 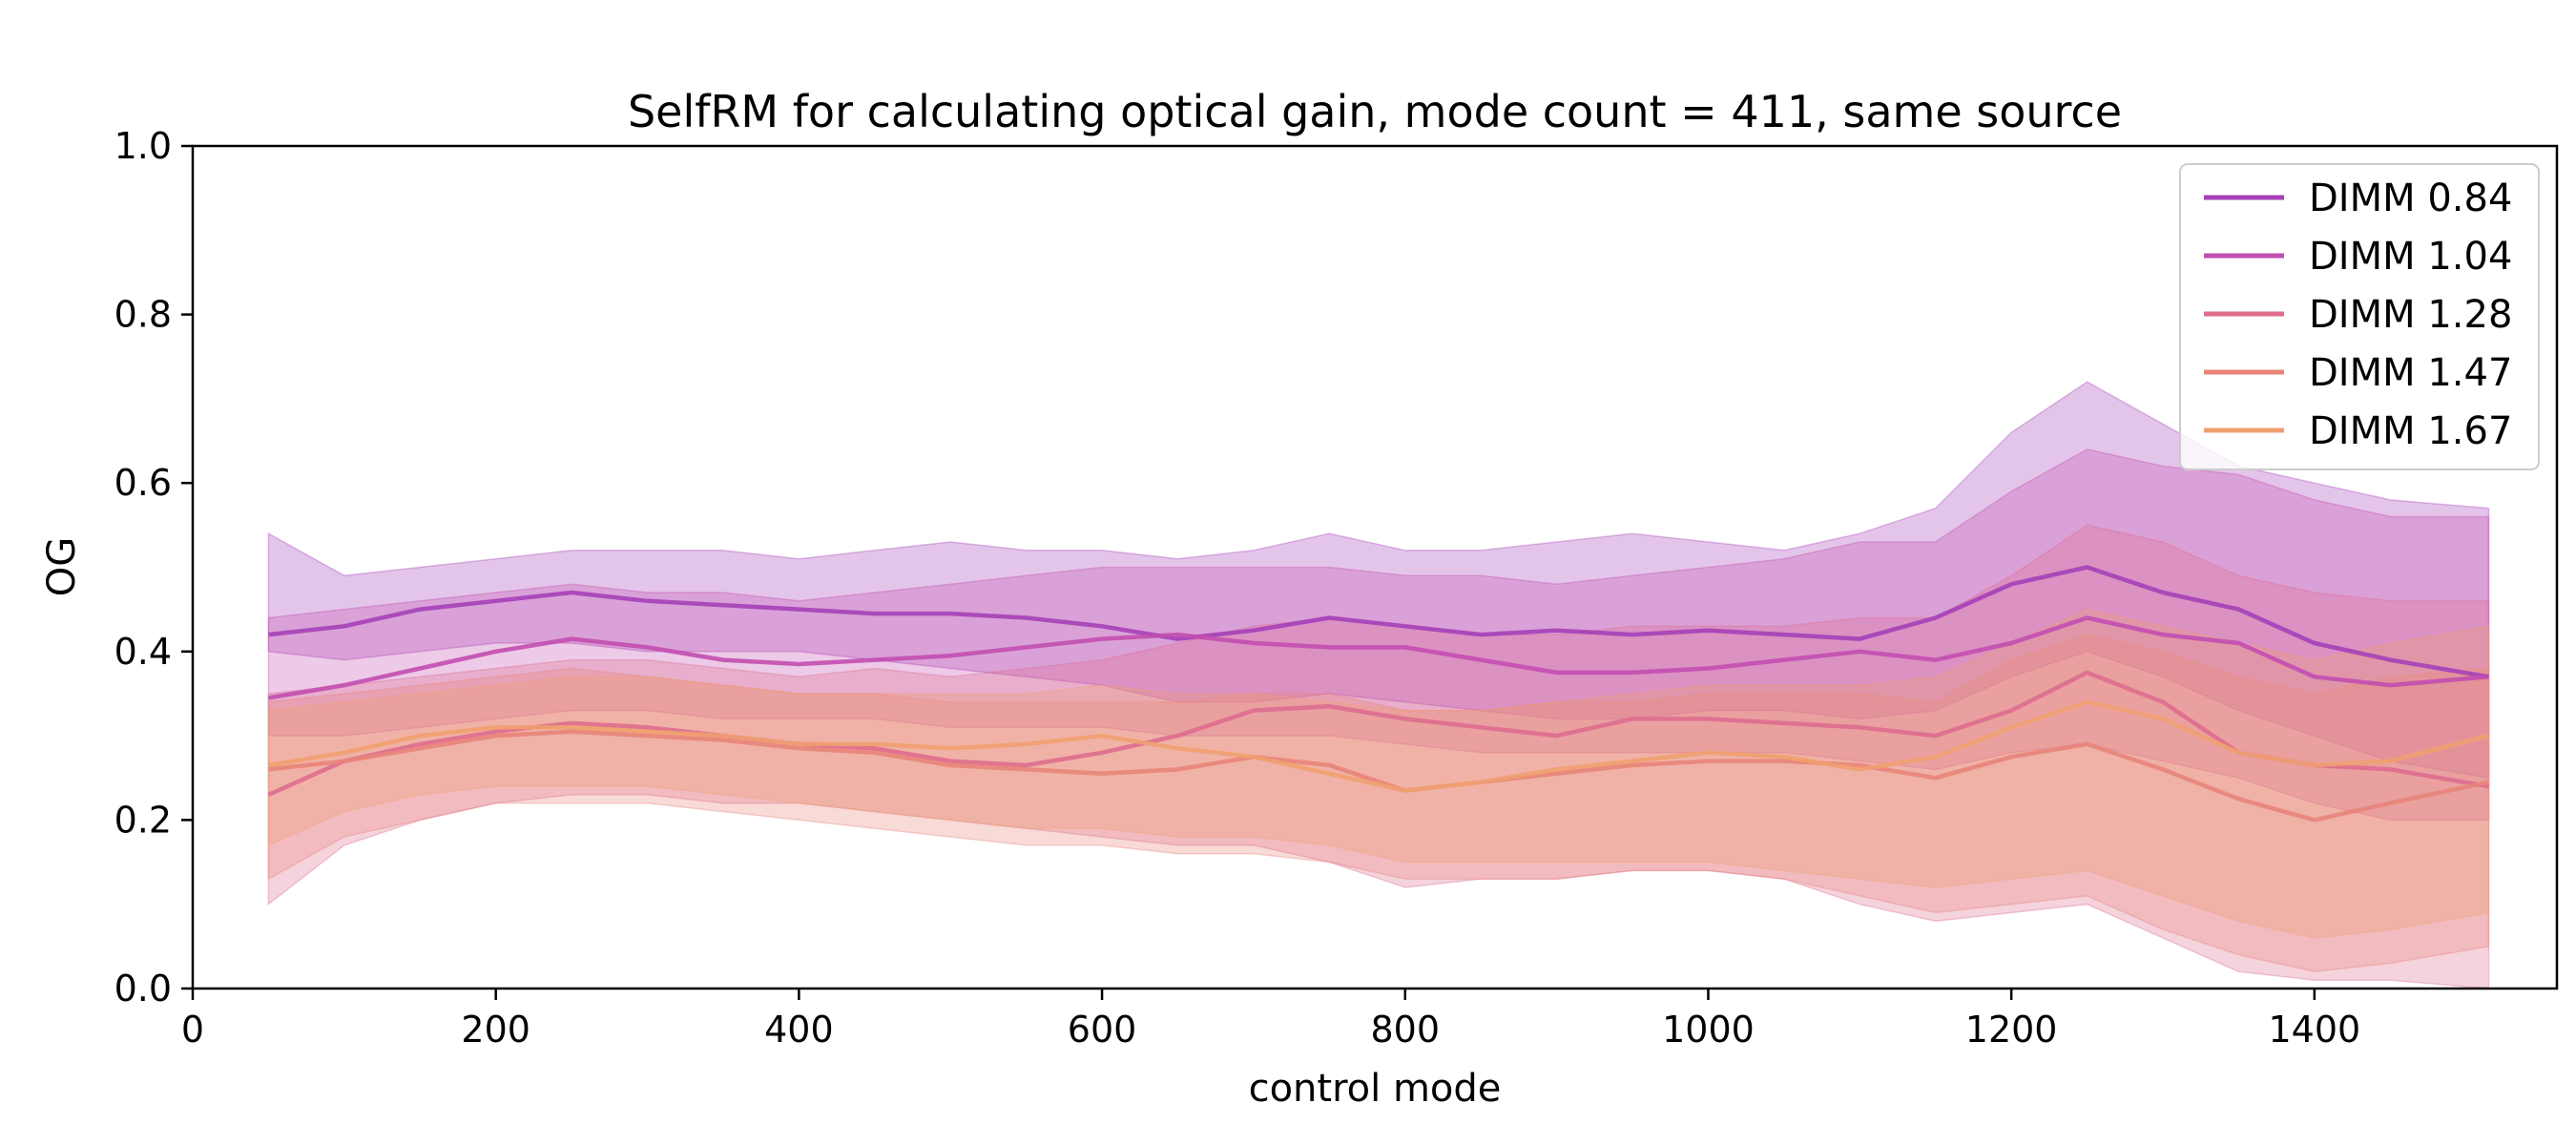 I want to click on x-tick-label: 1400, so click(x=2314, y=1030).